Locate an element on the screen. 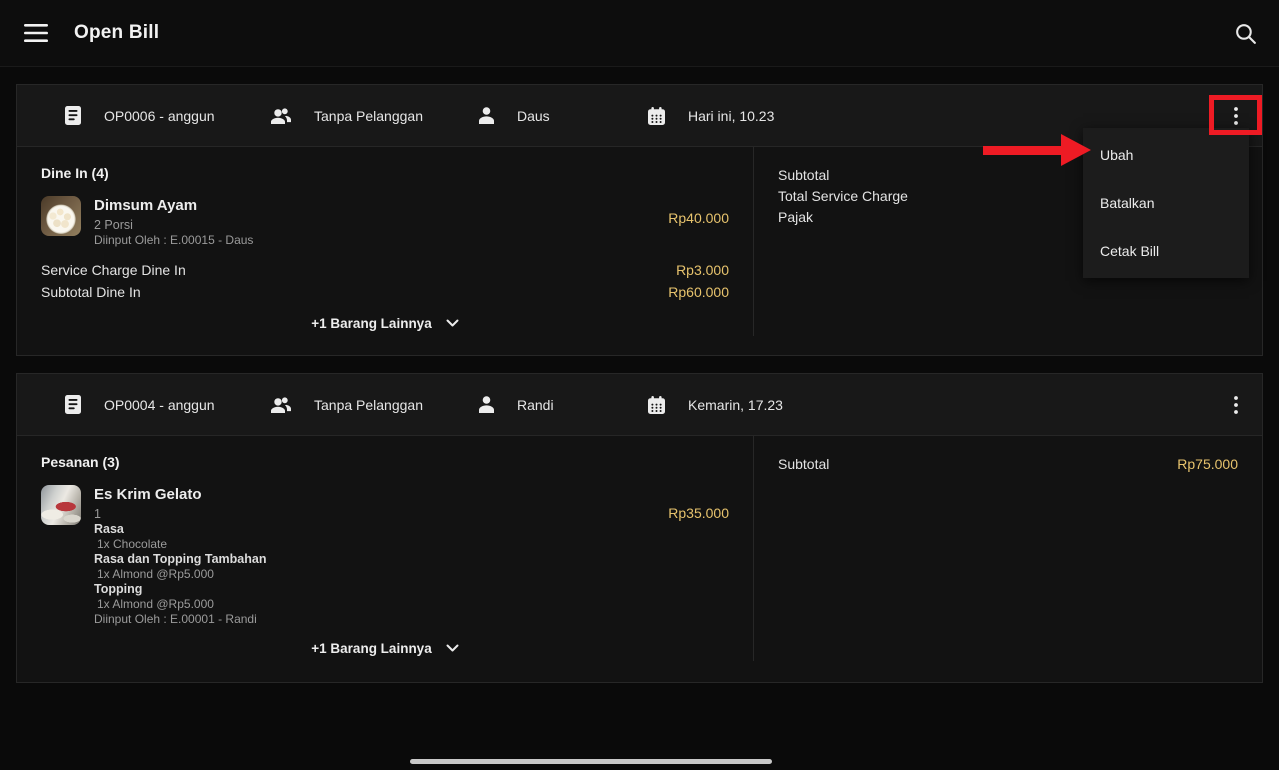  summary-row: Total Service Charge is located at coordinates (1008, 195).